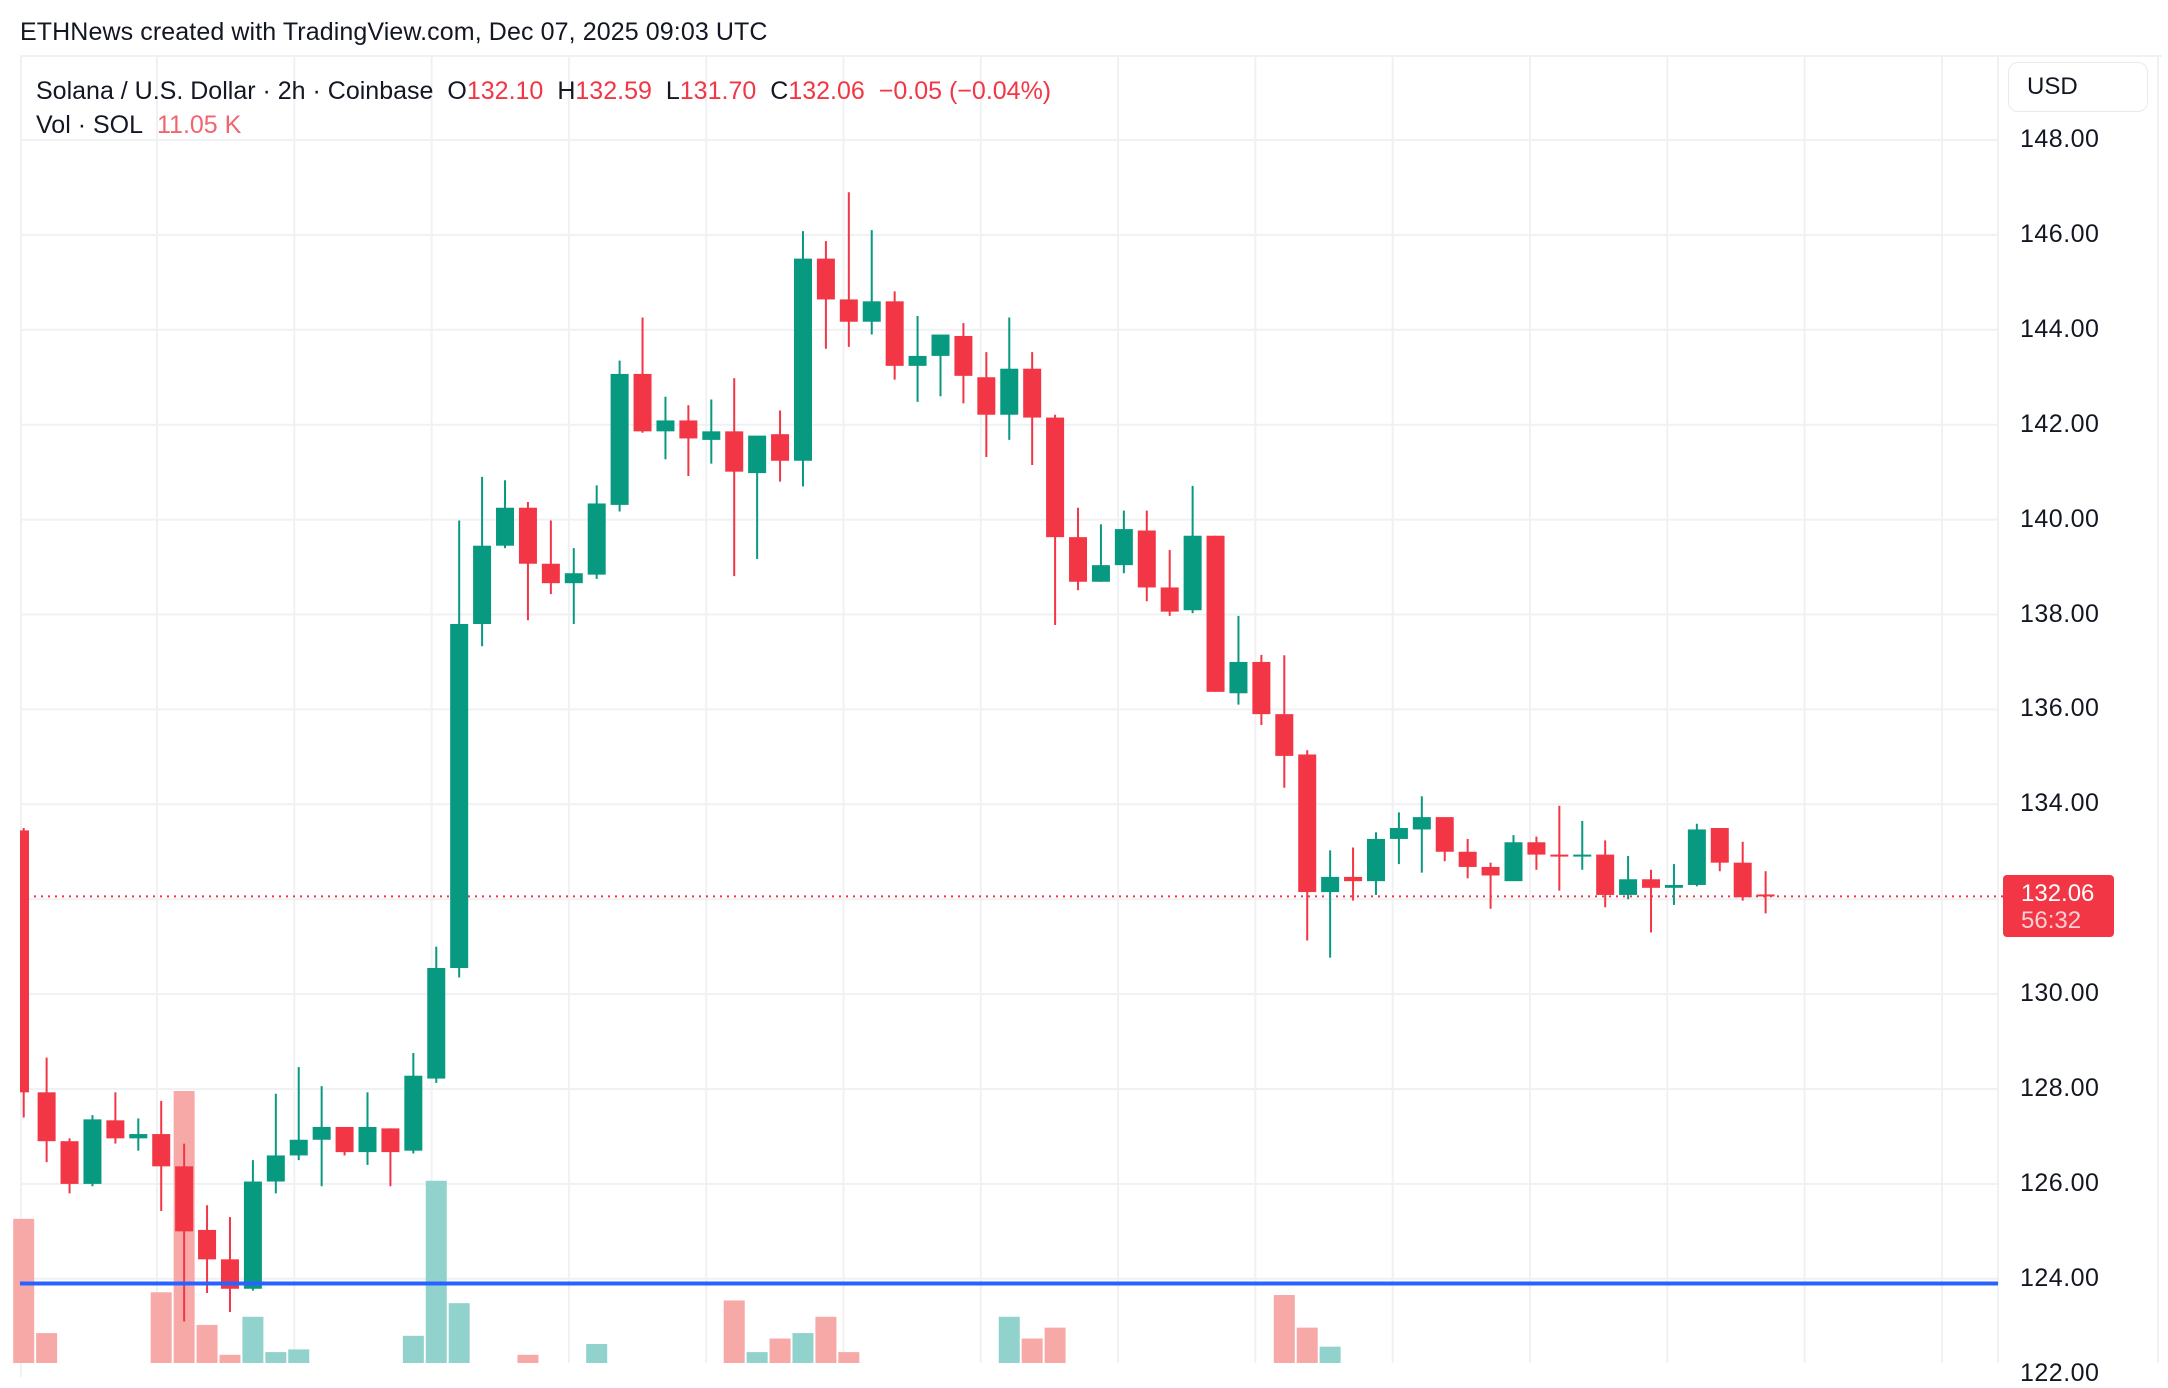 This screenshot has height=1388, width=2168. What do you see at coordinates (457, 91) in the screenshot?
I see `open-label: O` at bounding box center [457, 91].